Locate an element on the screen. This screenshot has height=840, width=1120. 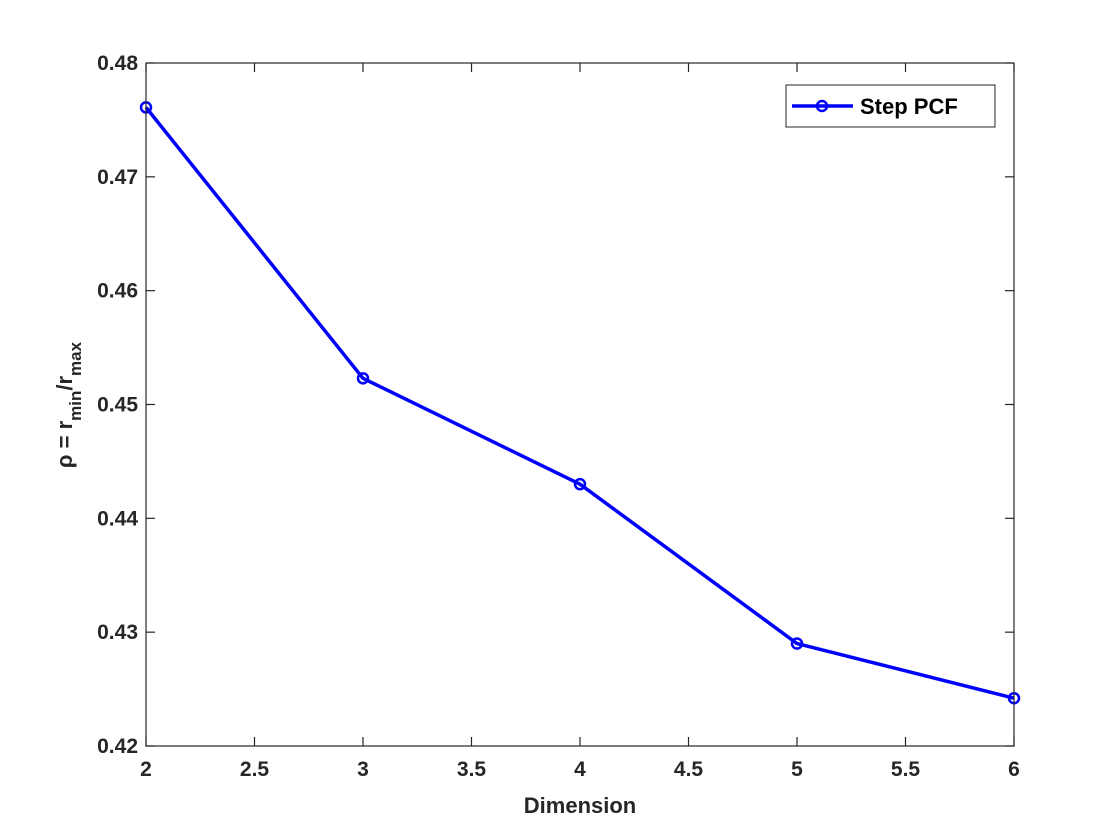
y-tick-labels: 0.42 0.43 0.44 0.45 0.46 0.47 0.48 is located at coordinates (117, 405).